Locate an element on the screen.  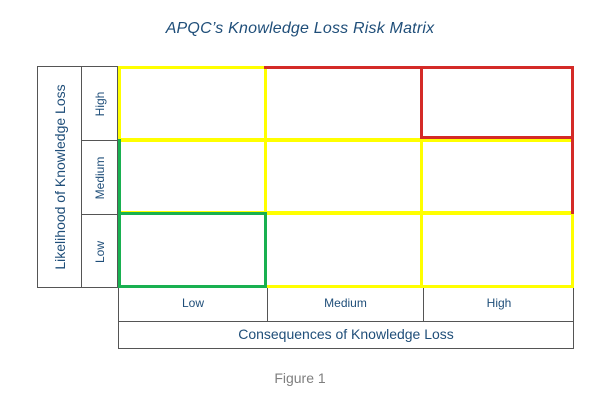
cell-medium-high is located at coordinates (497, 176).